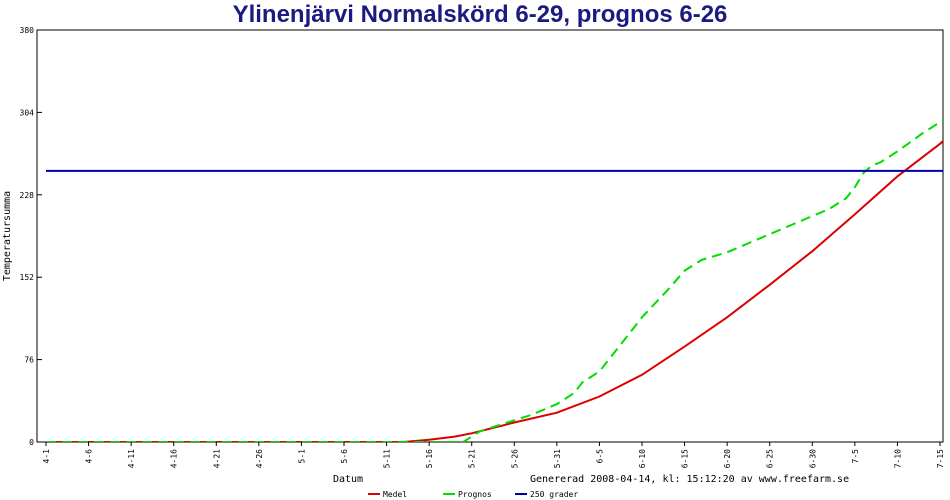 This screenshot has width=950, height=500. I want to click on x-tick-label: 4-26, so click(259, 458).